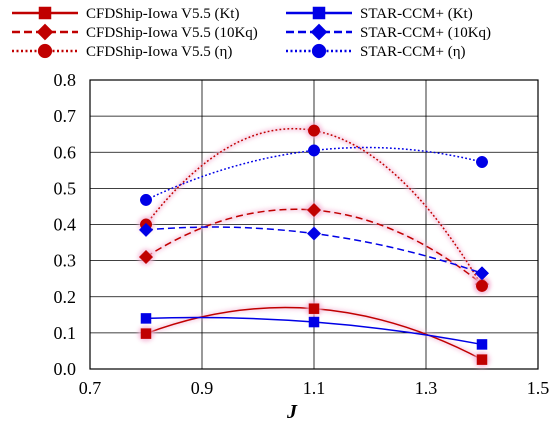 Image resolution: width=550 pixels, height=428 pixels. What do you see at coordinates (162, 14) in the screenshot?
I see `legend-label: CFDShip-Iowa V5.5 (Kt)` at bounding box center [162, 14].